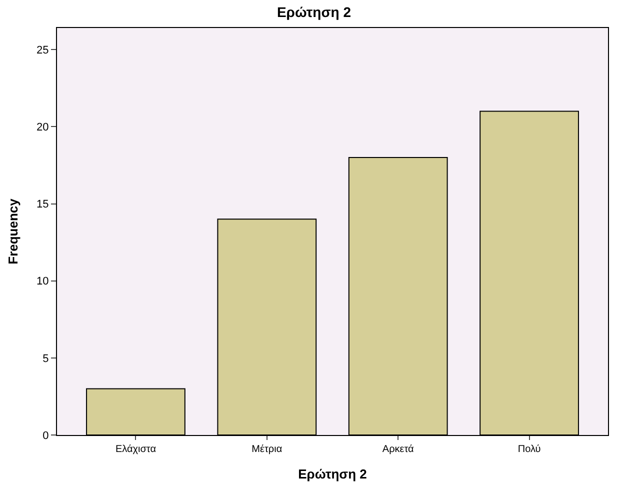  What do you see at coordinates (13, 231) in the screenshot?
I see `y-axis-title: Frequency` at bounding box center [13, 231].